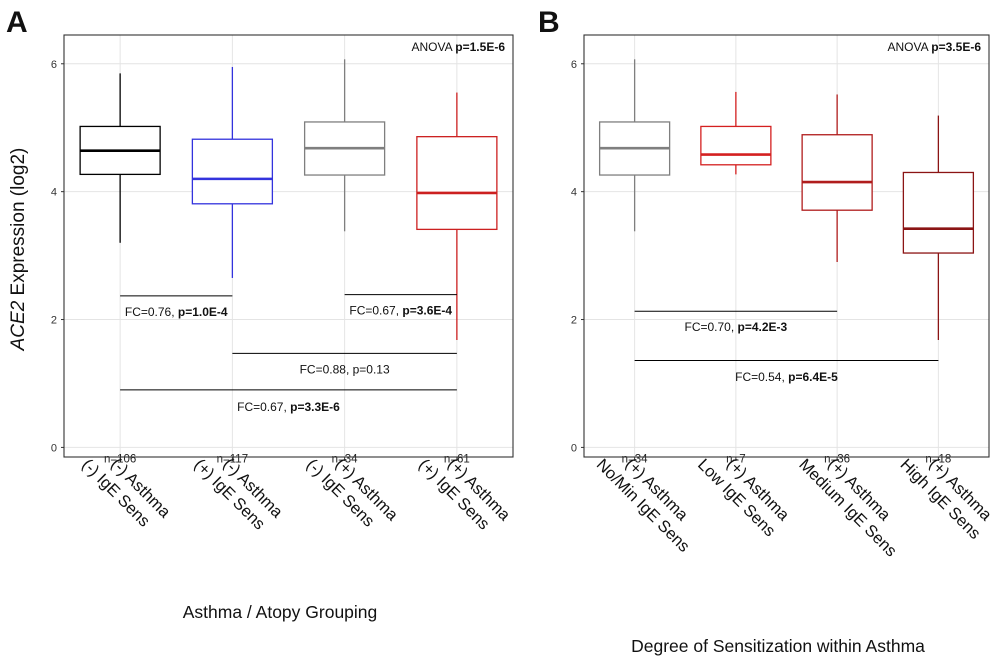 The height and width of the screenshot is (658, 999). I want to click on anova-p-value: p=1.5E-6, so click(480, 47).